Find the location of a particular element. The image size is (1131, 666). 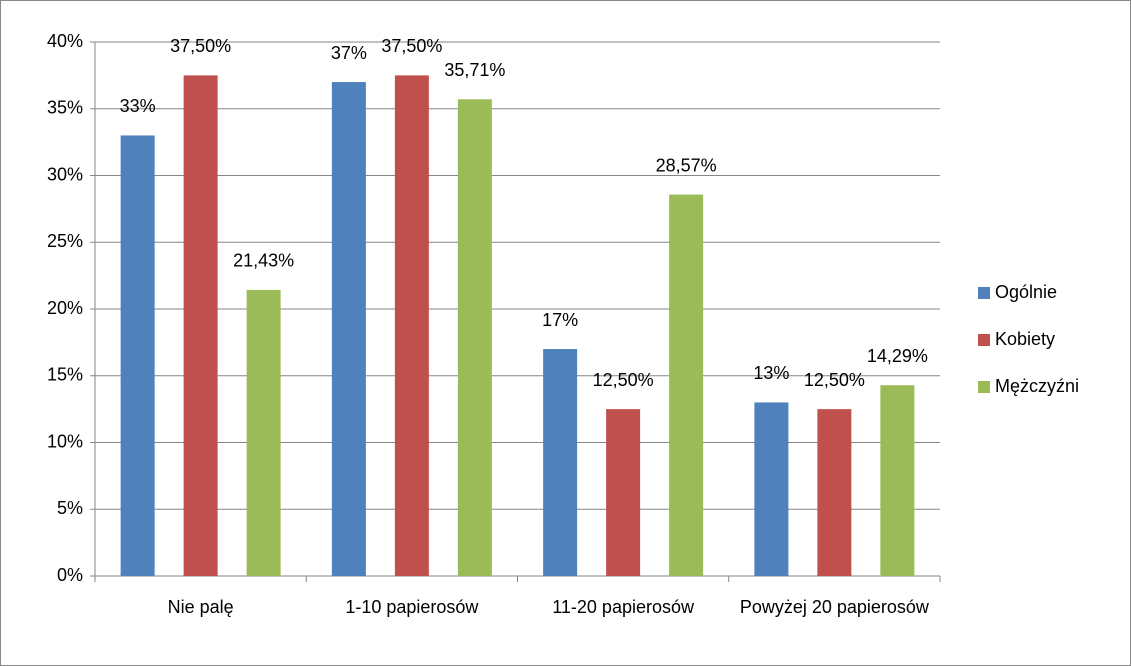

data-label: 17% is located at coordinates (560, 320).